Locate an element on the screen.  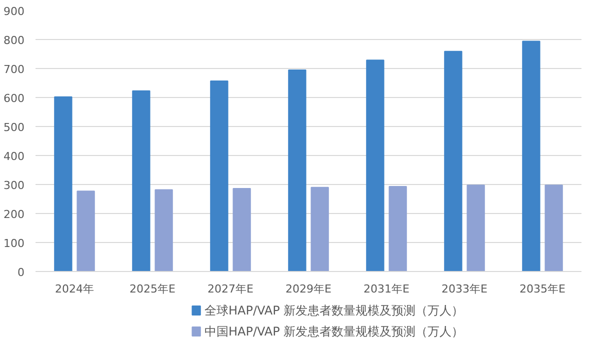
y-tick-label: 600 is located at coordinates (14, 98).